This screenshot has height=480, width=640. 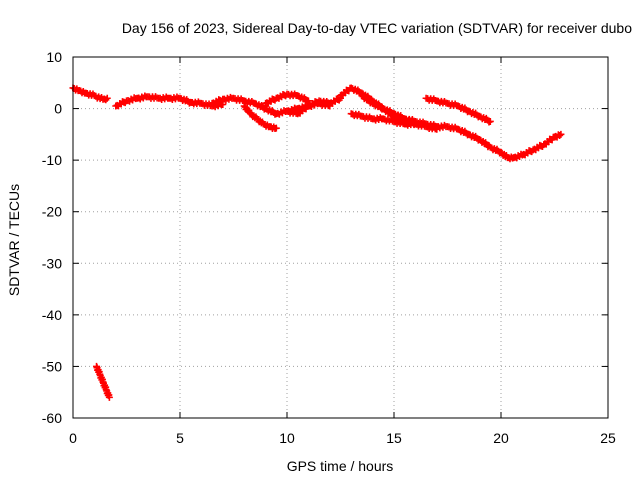 What do you see at coordinates (340, 466) in the screenshot?
I see `x-axis-label: GPS time / hours` at bounding box center [340, 466].